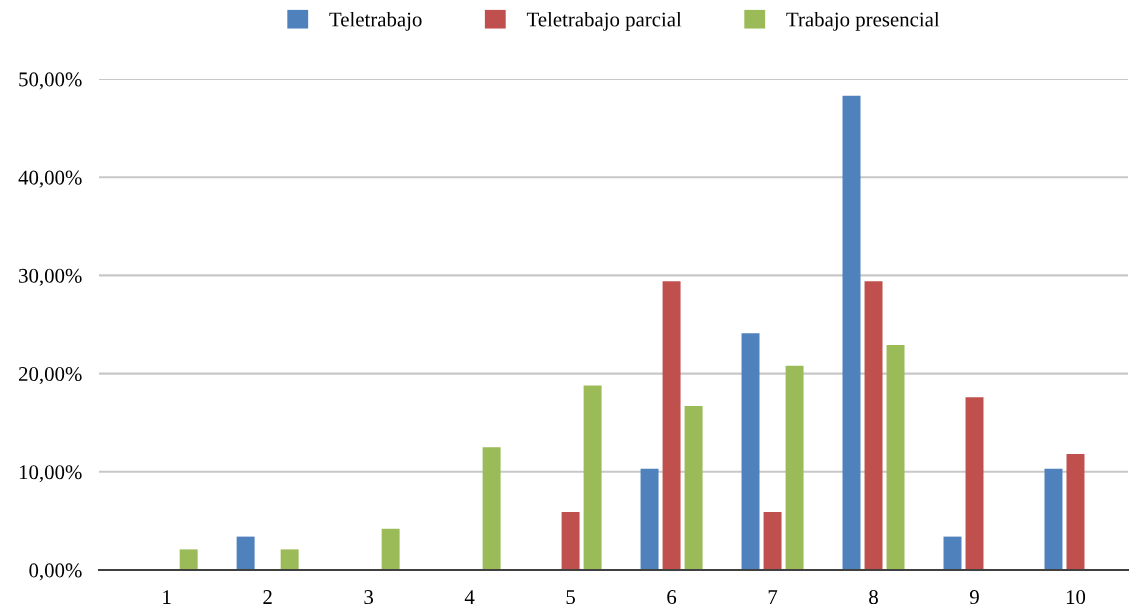  I want to click on x-tick-label: 2, so click(267, 597).